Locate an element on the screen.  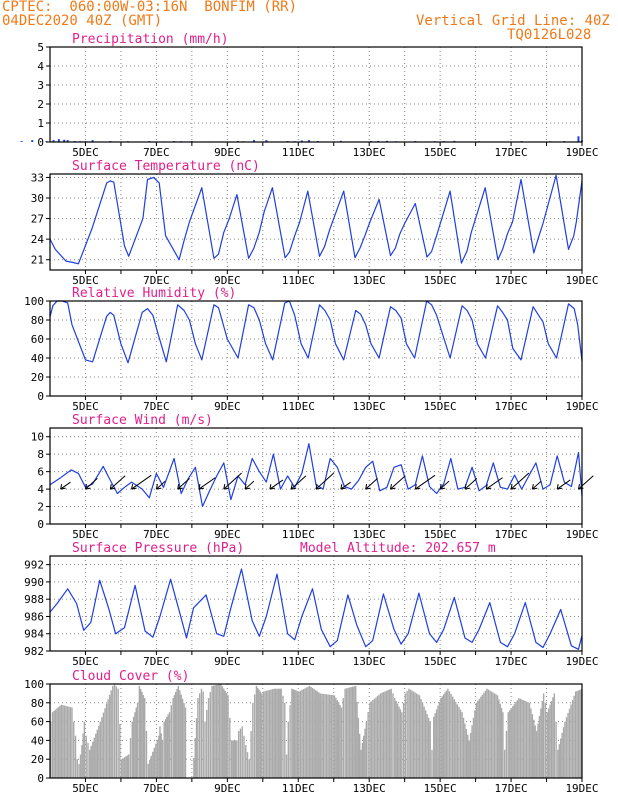
header-date: 04DEC2020 40Z (GMT) is located at coordinates (82, 21).